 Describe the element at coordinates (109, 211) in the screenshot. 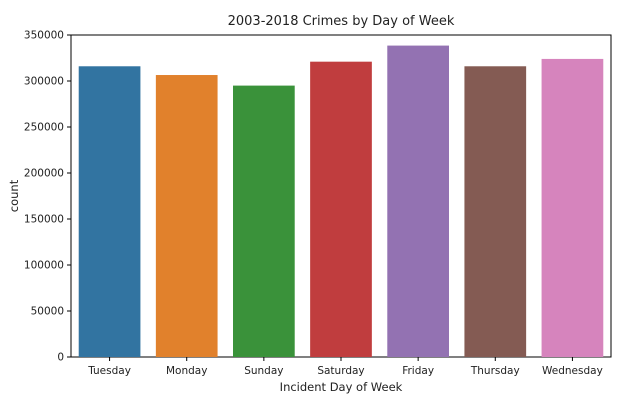

I see `bar-tuesday` at that location.